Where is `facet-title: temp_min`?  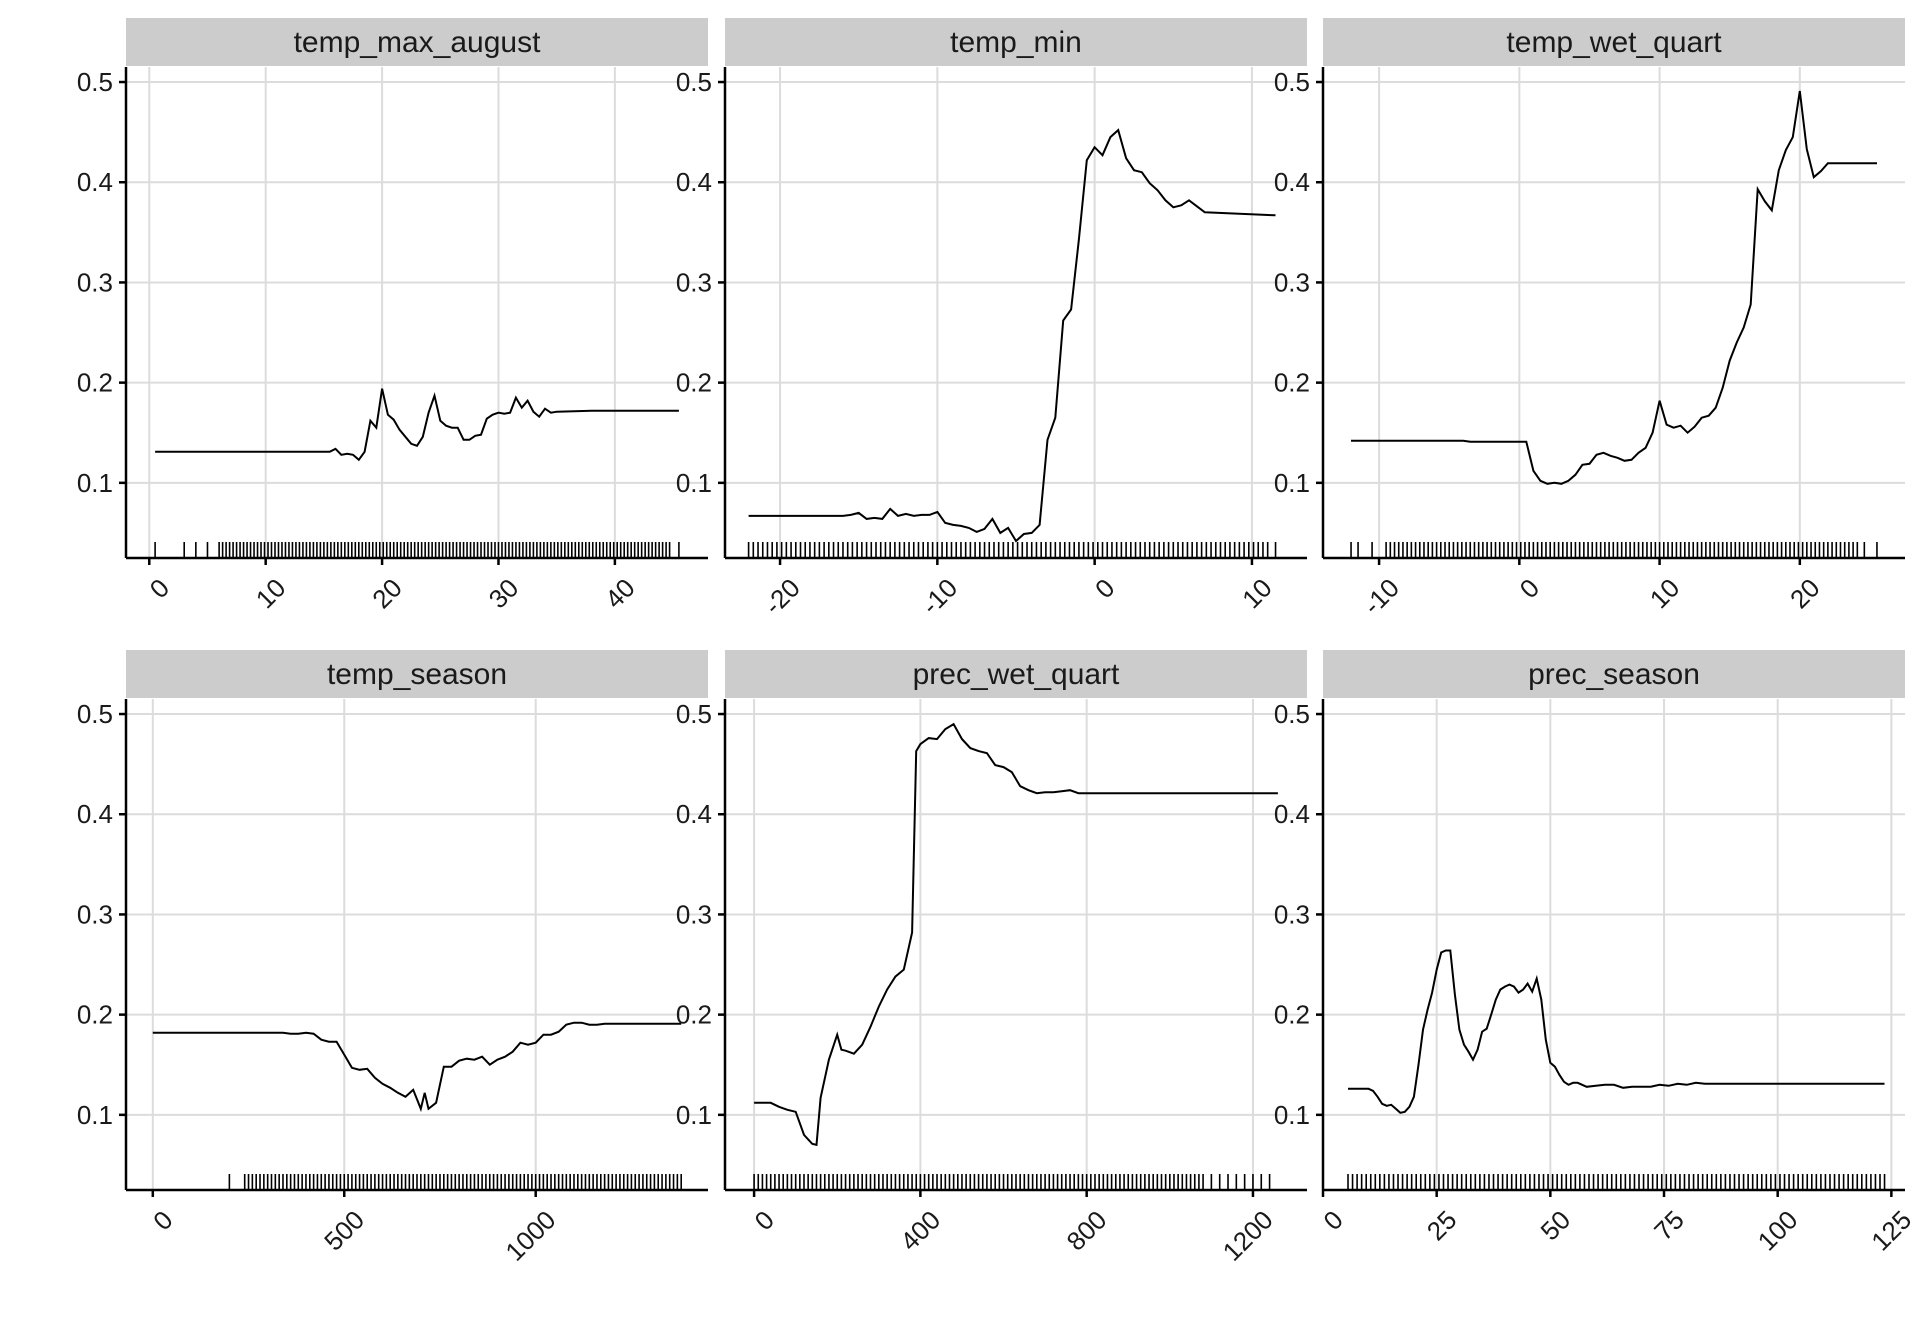
facet-title: temp_min is located at coordinates (1016, 42).